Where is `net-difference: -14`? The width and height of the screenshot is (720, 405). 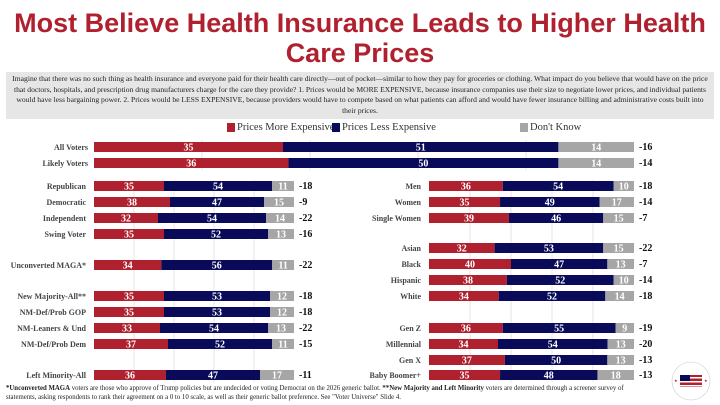
net-difference: -14 is located at coordinates (645, 280).